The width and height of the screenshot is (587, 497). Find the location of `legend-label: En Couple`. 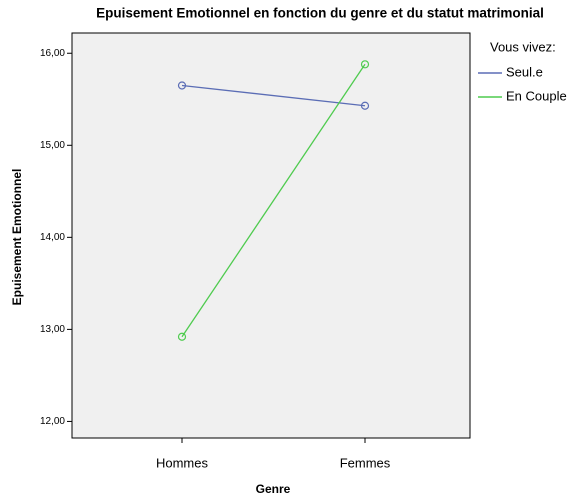

legend-label: En Couple is located at coordinates (536, 95).